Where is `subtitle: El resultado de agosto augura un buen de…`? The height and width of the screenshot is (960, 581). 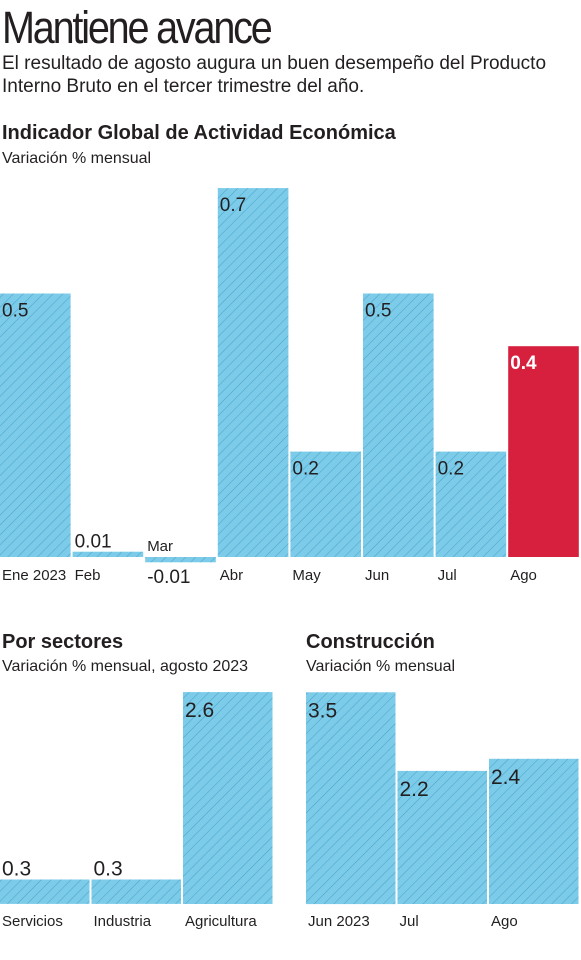
subtitle: El resultado de agosto augura un buen de… is located at coordinates (274, 75).